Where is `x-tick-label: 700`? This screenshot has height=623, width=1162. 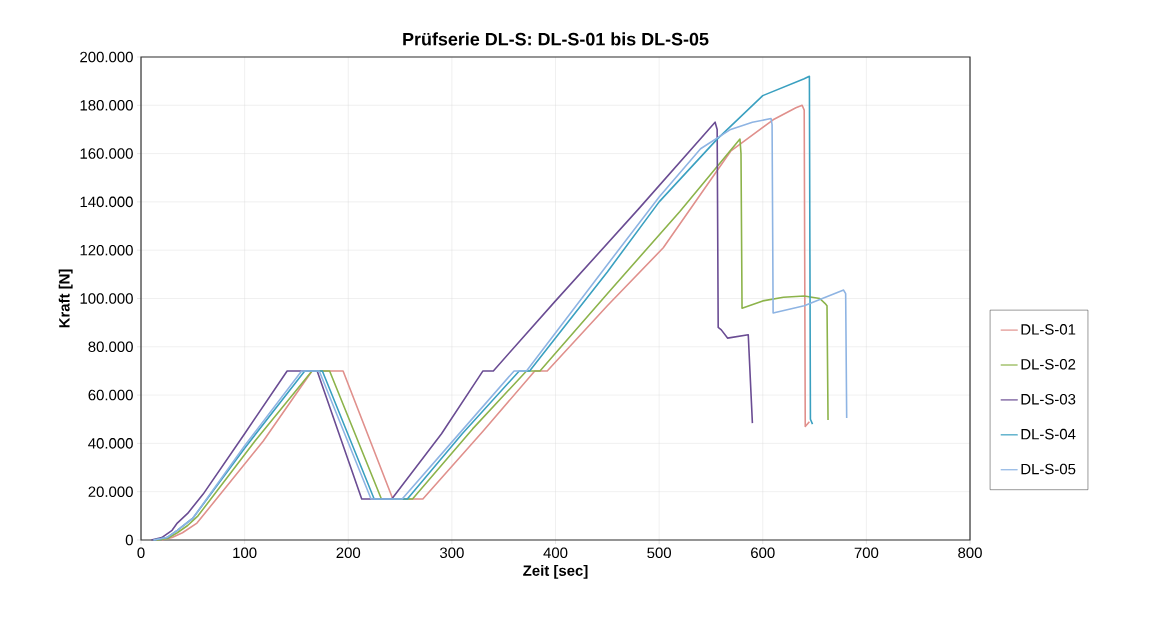 x-tick-label: 700 is located at coordinates (866, 553).